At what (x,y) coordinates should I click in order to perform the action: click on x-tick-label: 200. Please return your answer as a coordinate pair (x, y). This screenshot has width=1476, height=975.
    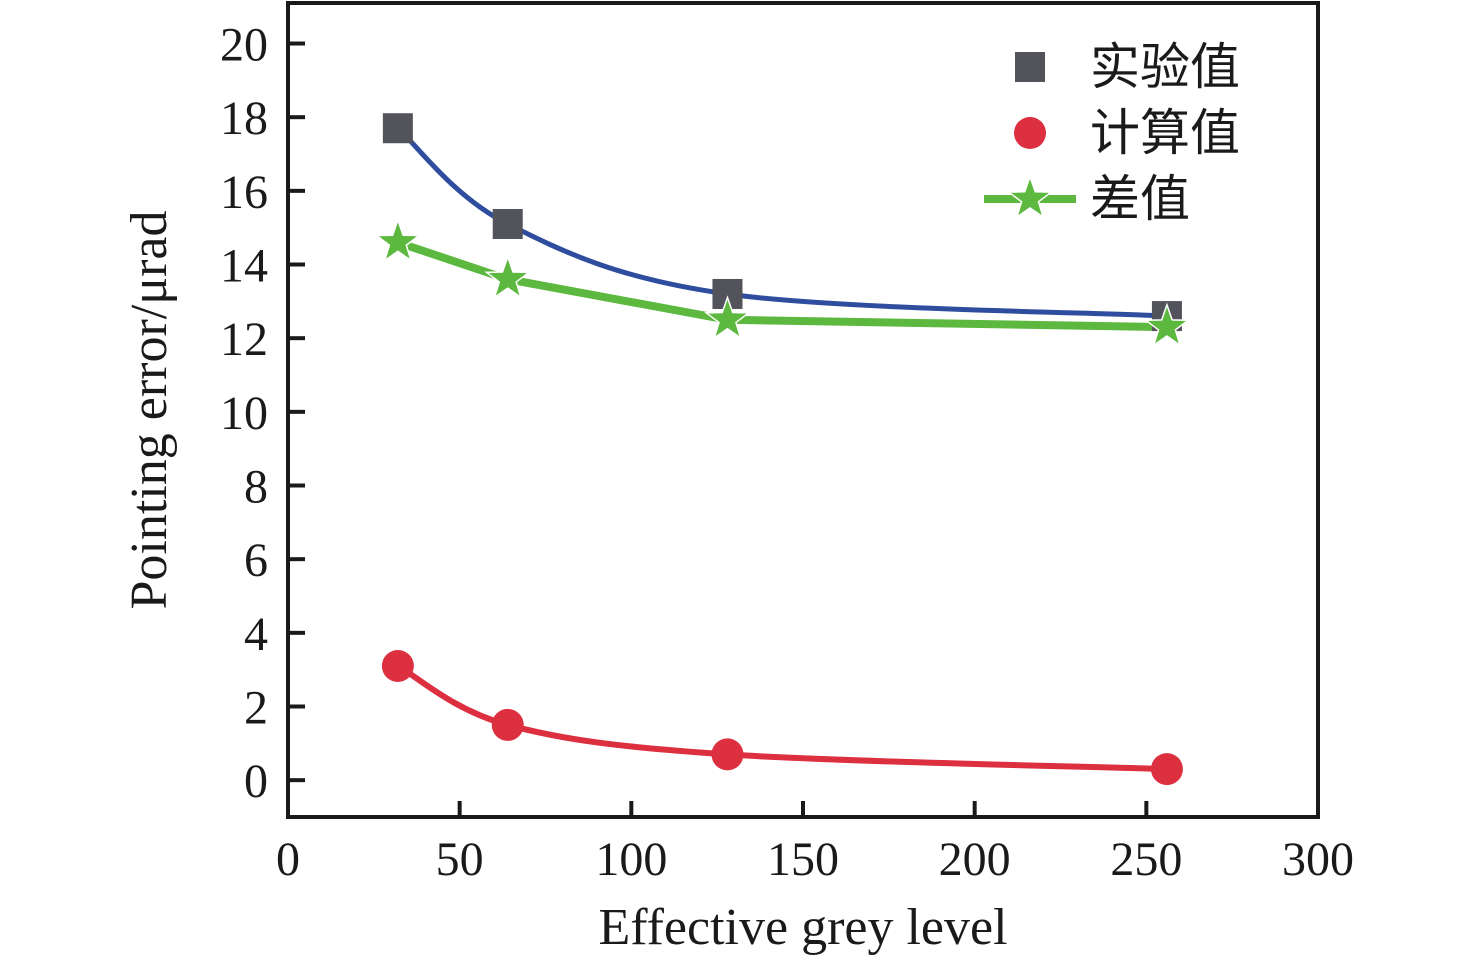
    Looking at the image, I should click on (975, 859).